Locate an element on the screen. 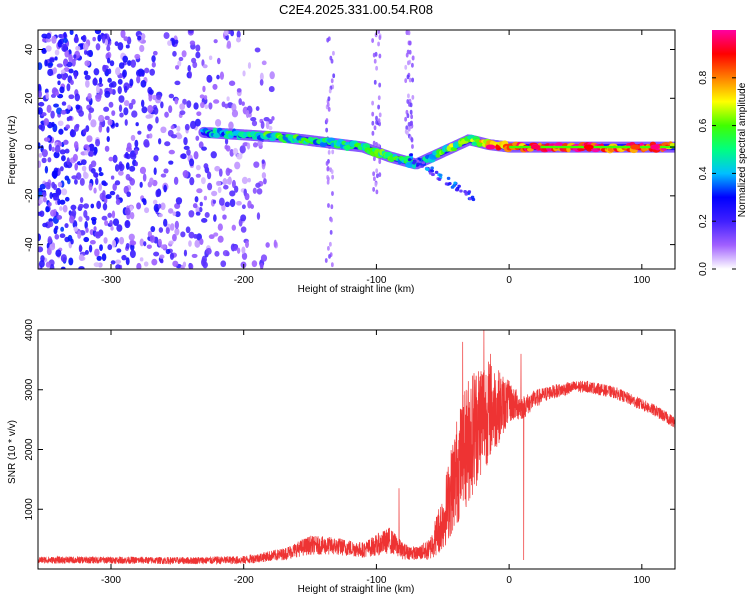 The width and height of the screenshot is (750, 600). colorbar-tick-label: 0.0 is located at coordinates (703, 269).